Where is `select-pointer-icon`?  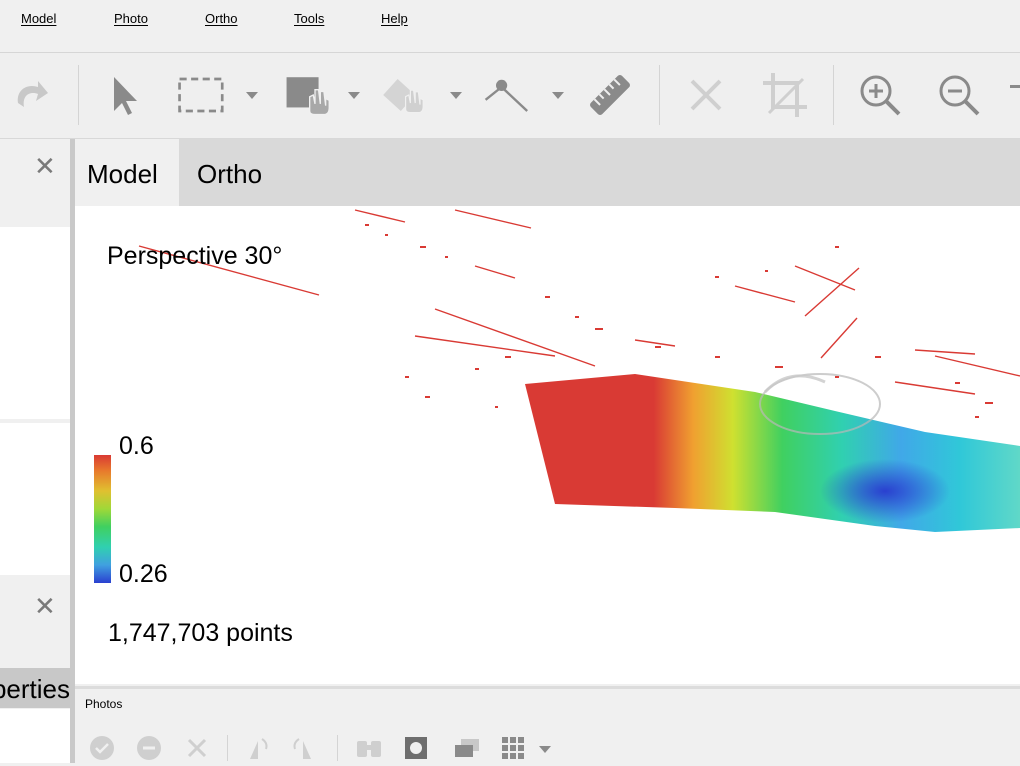 select-pointer-icon is located at coordinates (125, 96).